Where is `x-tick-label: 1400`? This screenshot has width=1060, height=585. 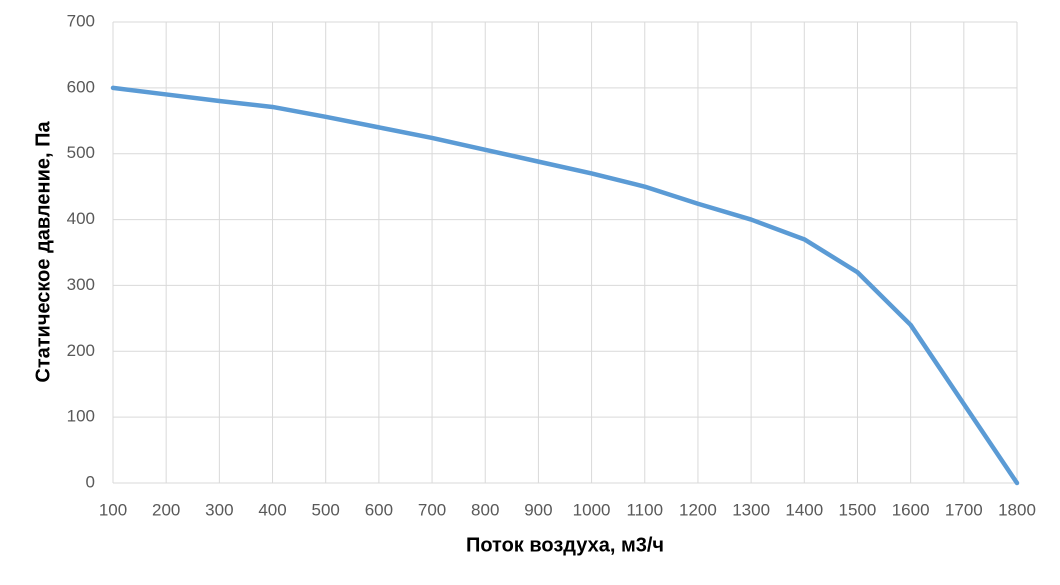 x-tick-label: 1400 is located at coordinates (804, 509).